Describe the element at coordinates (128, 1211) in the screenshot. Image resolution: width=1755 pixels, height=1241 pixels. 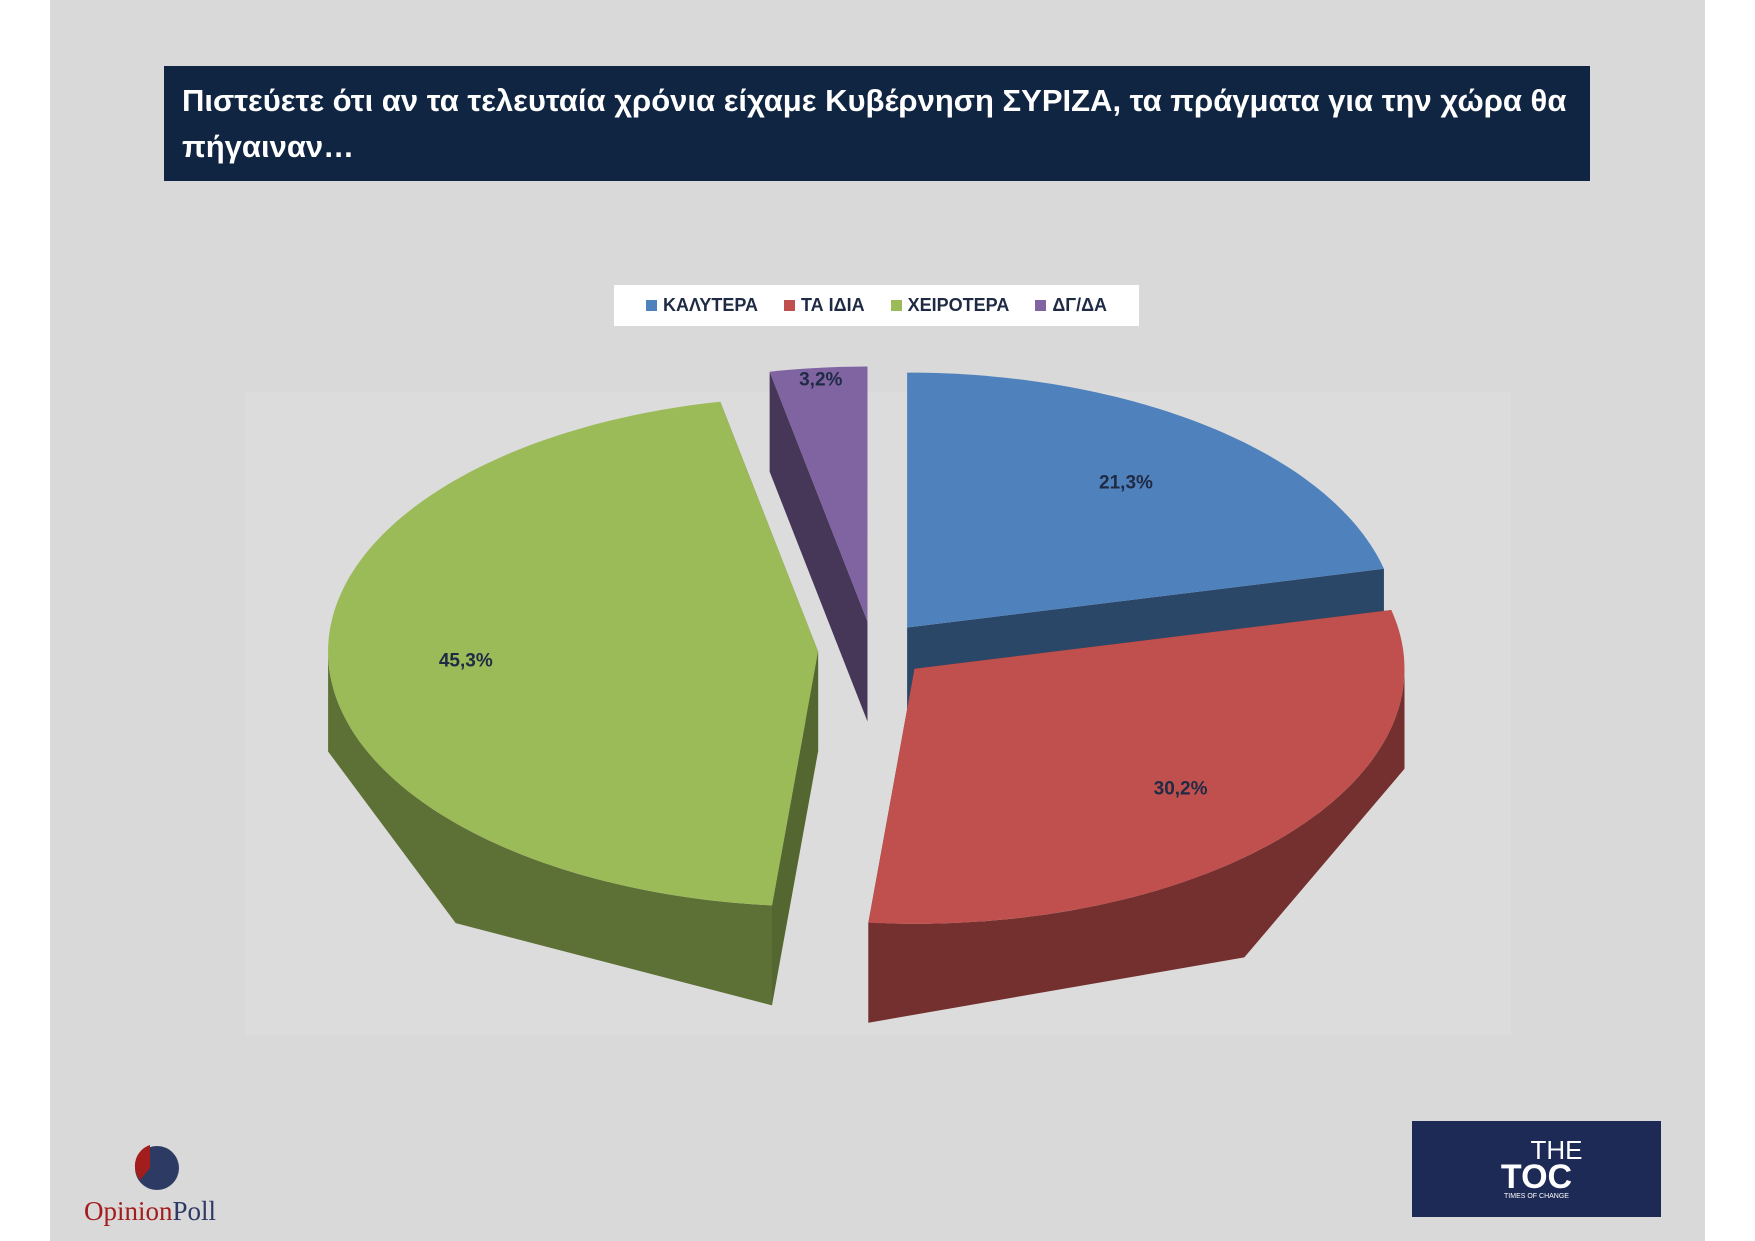
I see `logo-text: Opinion` at that location.